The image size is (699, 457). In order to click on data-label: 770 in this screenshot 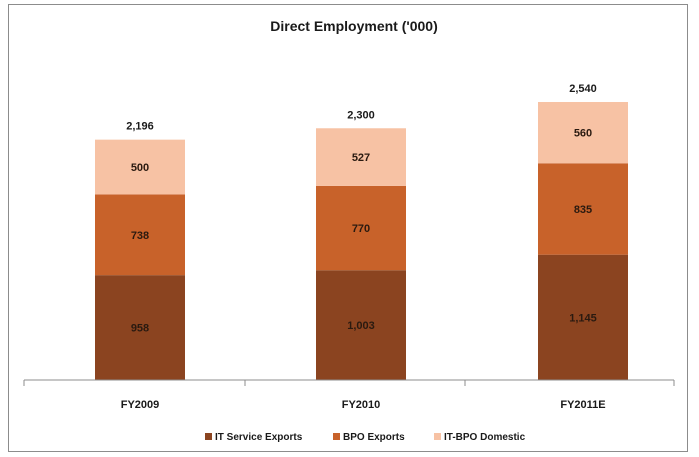, I will do `click(361, 229)`.